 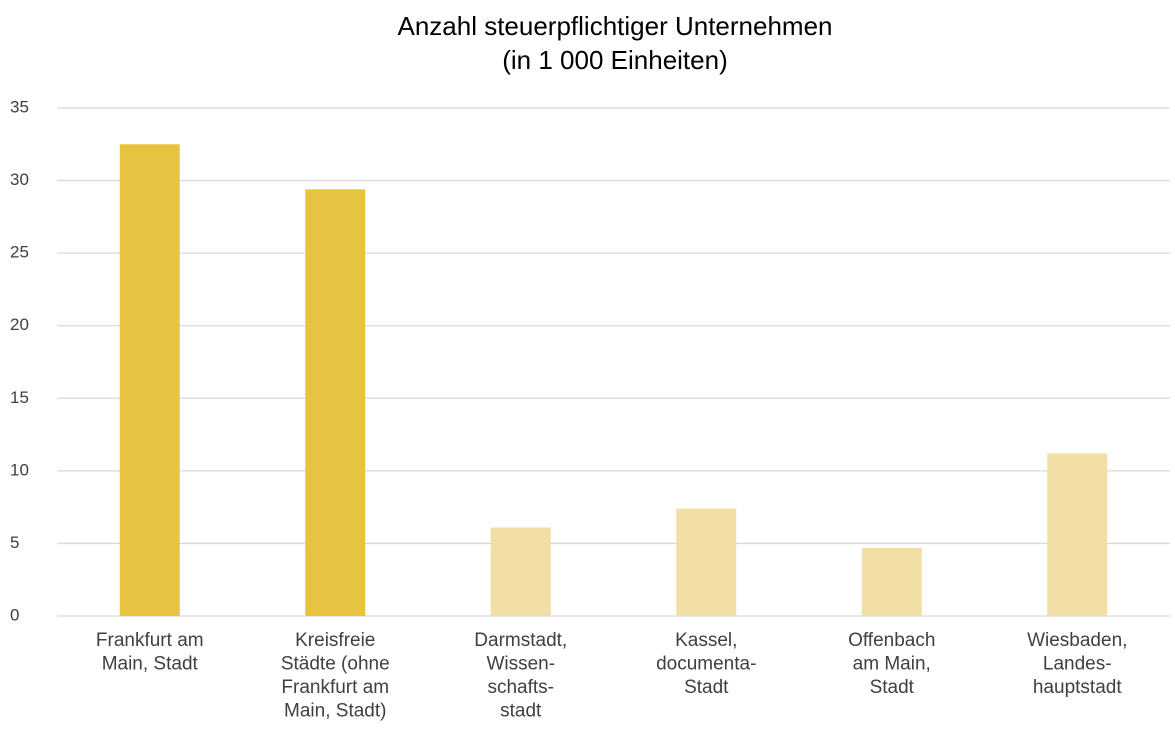 What do you see at coordinates (335, 640) in the screenshot?
I see `x-tick-label: Kreisfreie` at bounding box center [335, 640].